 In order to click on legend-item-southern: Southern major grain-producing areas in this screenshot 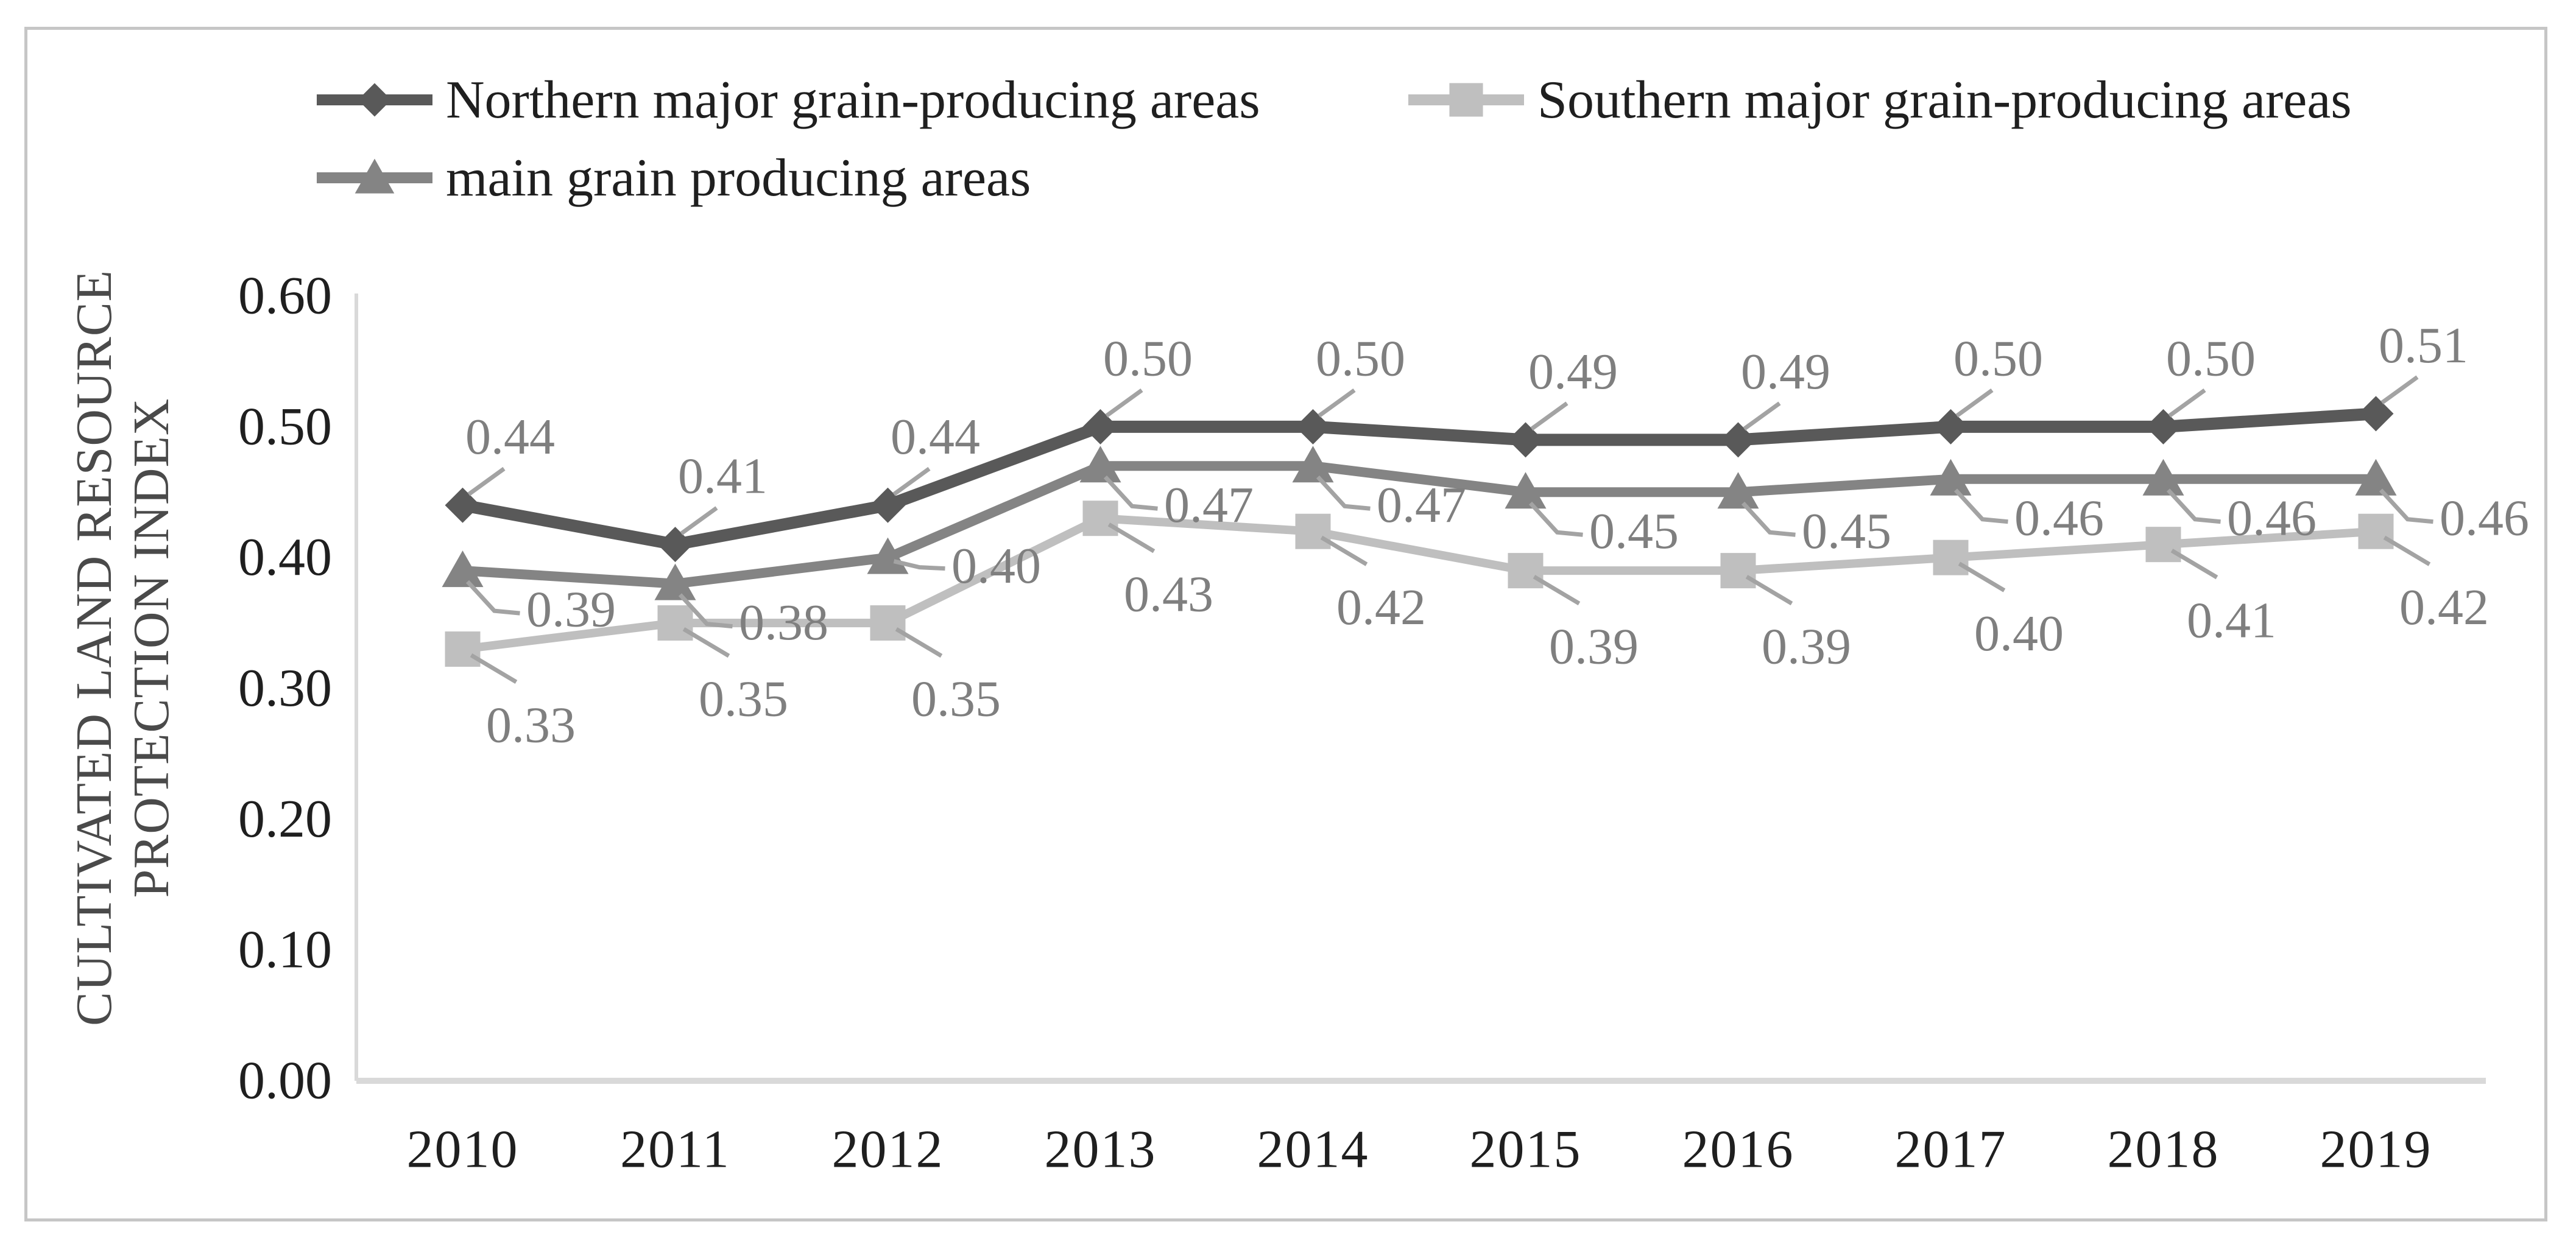, I will do `click(1880, 100)`.